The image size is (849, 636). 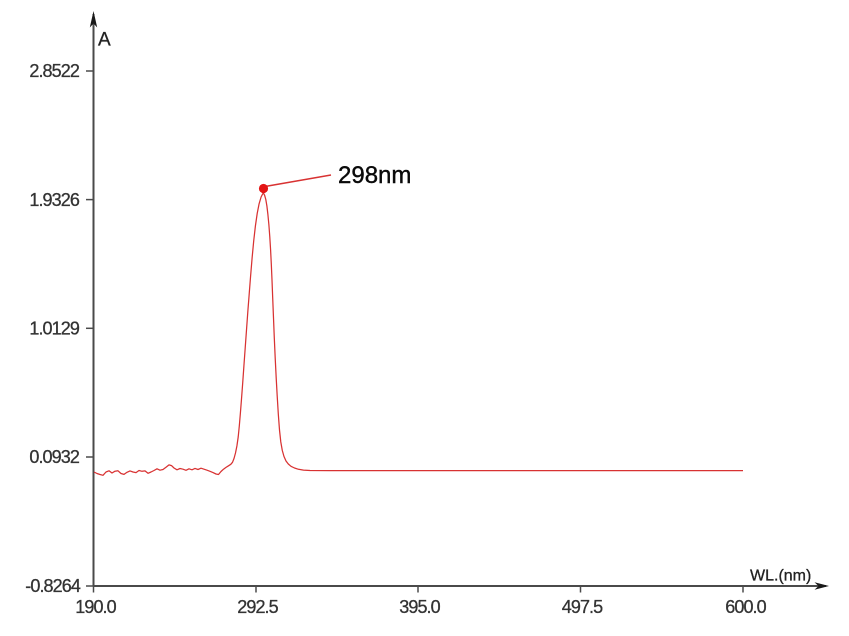 What do you see at coordinates (780, 575) in the screenshot?
I see `svg-text: WL.(nm)` at bounding box center [780, 575].